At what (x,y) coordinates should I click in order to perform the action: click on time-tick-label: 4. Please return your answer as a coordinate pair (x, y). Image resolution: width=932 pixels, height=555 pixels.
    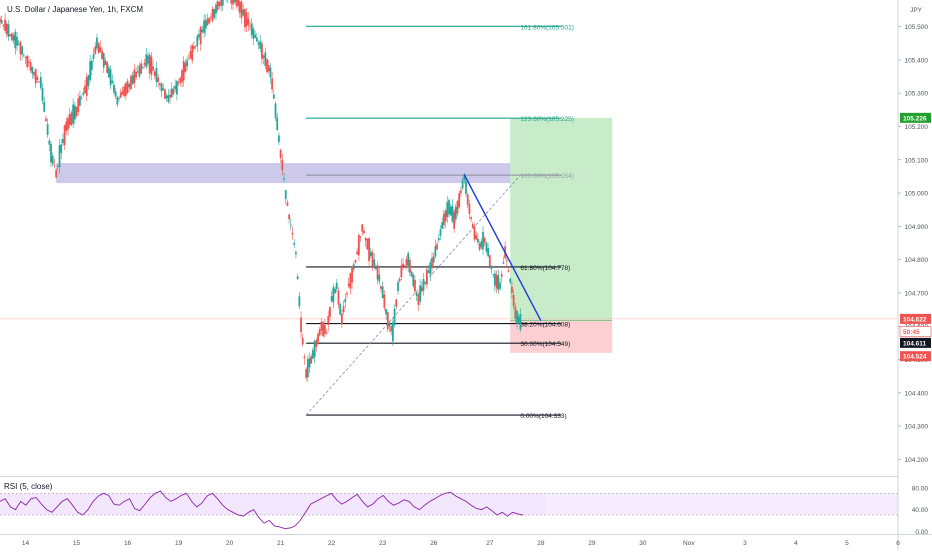
    Looking at the image, I should click on (796, 543).